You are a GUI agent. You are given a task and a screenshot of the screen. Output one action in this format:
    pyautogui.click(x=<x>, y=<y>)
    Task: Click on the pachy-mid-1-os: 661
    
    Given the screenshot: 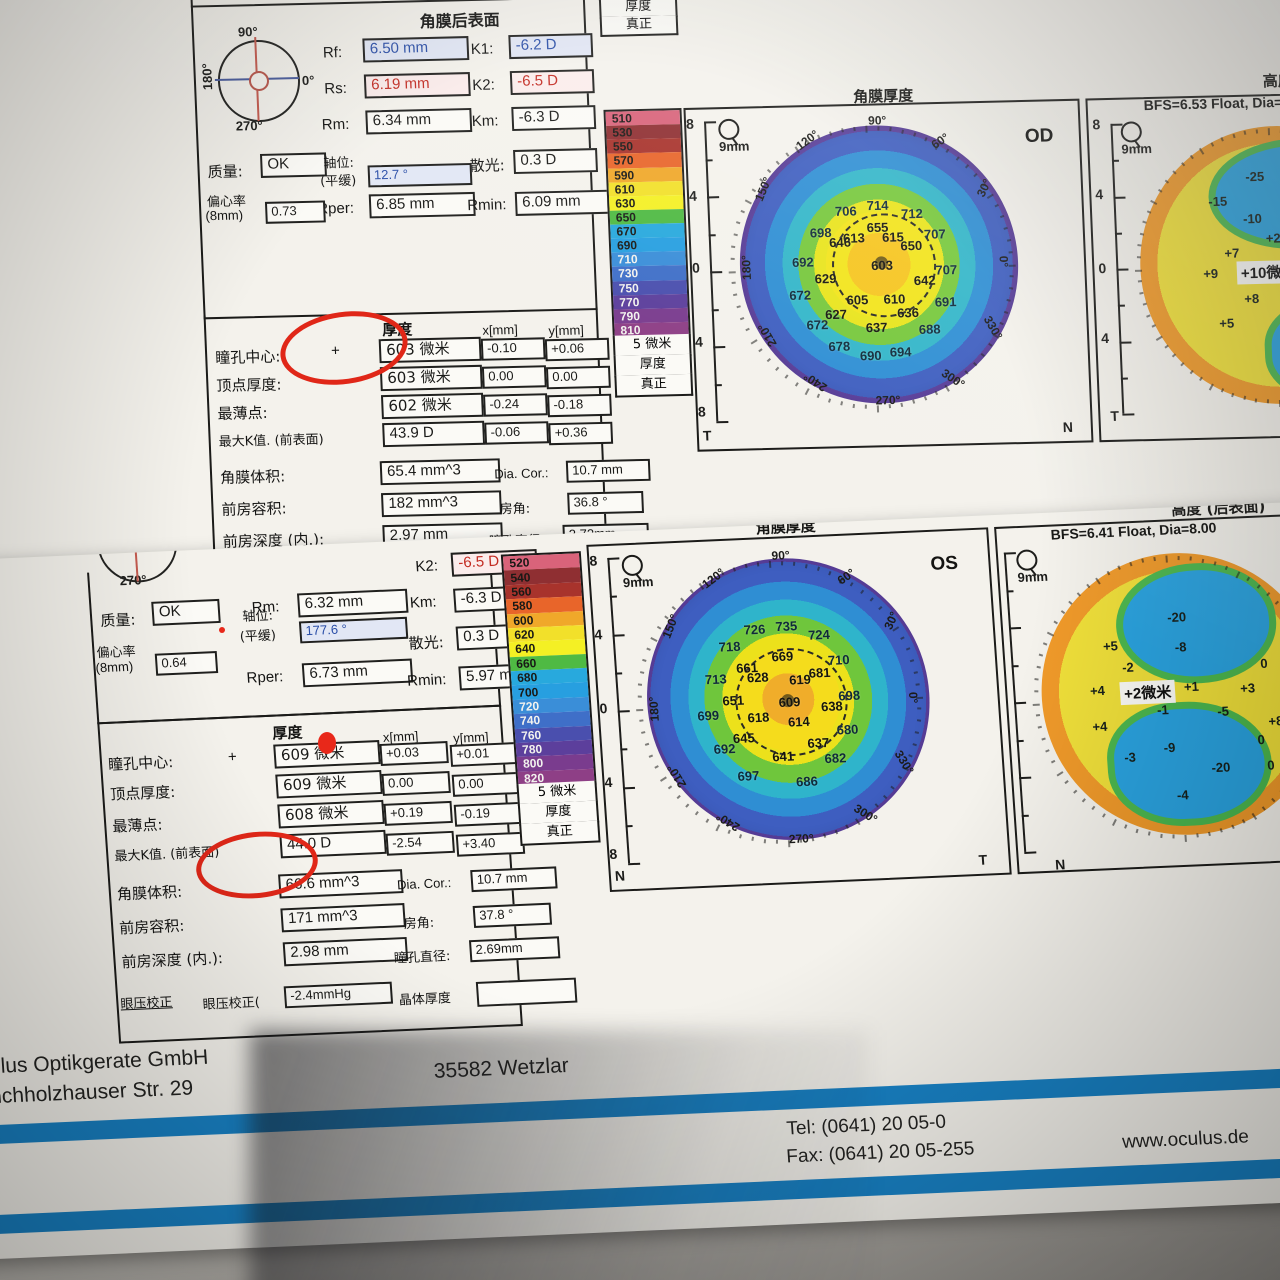 What is the action you would take?
    pyautogui.click(x=747, y=667)
    